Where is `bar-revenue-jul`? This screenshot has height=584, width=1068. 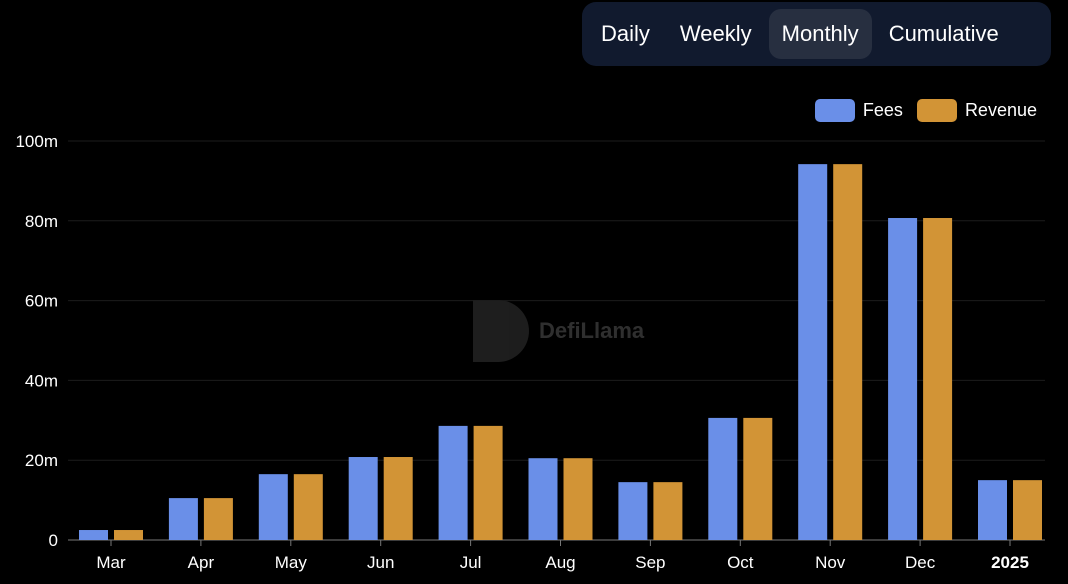 bar-revenue-jul is located at coordinates (488, 482).